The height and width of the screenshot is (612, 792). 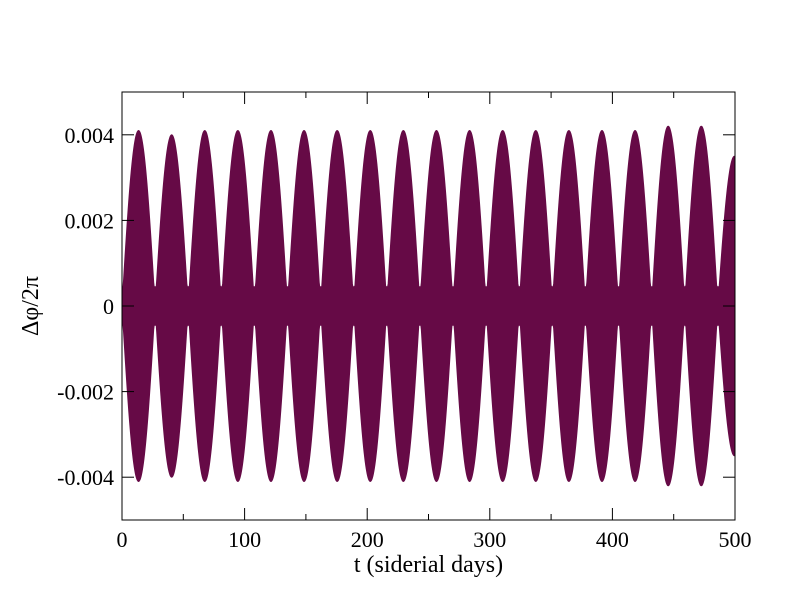 I want to click on x-tick-label: 100, so click(x=244, y=539).